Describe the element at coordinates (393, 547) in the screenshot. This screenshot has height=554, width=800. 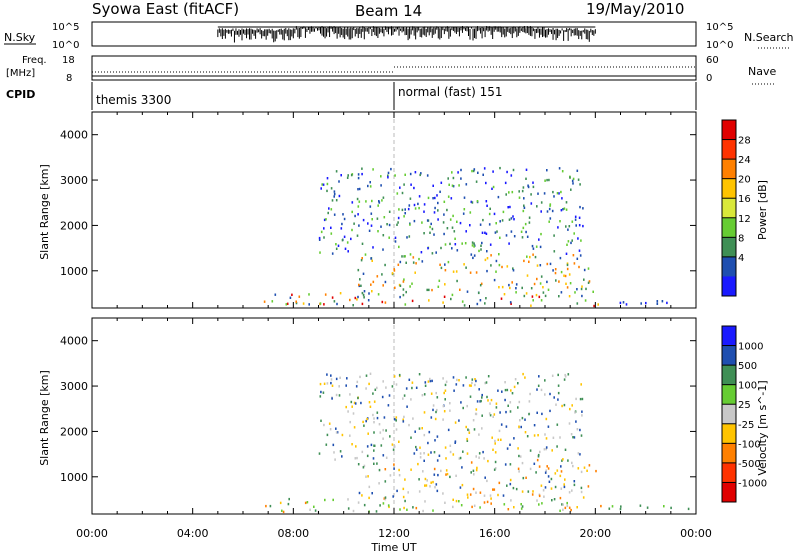
I see `x-axis-label: Time UT` at that location.